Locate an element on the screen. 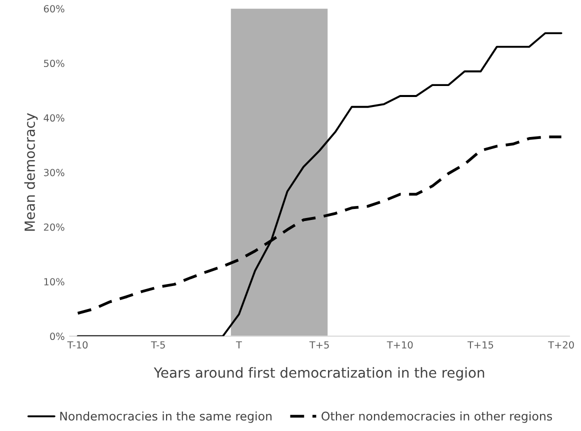 This screenshot has height=431, width=581. y-tick-label: 50% is located at coordinates (54, 64).